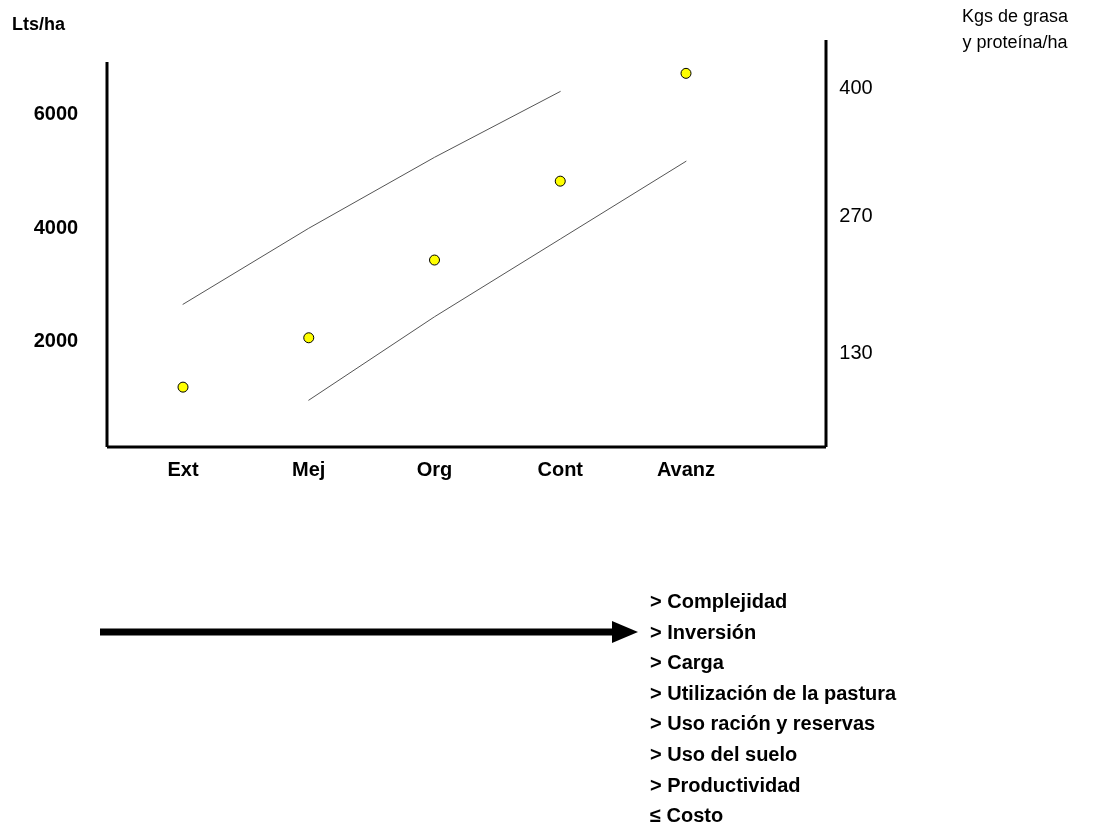 The width and height of the screenshot is (1093, 836). I want to click on x-tick-label: Ext, so click(183, 469).